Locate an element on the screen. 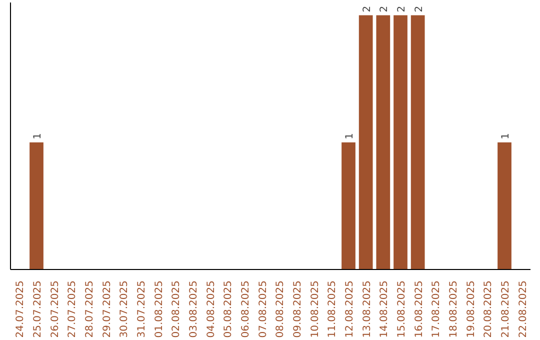 This screenshot has height=340, width=540. x-tick-label: 27.07.2025 is located at coordinates (72, 309).